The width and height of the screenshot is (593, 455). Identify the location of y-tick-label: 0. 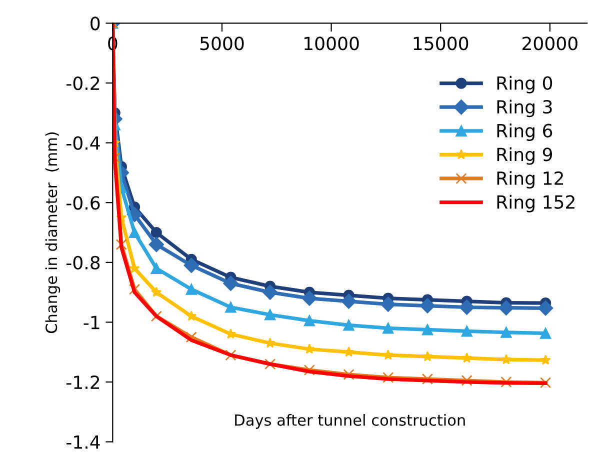
(95, 23).